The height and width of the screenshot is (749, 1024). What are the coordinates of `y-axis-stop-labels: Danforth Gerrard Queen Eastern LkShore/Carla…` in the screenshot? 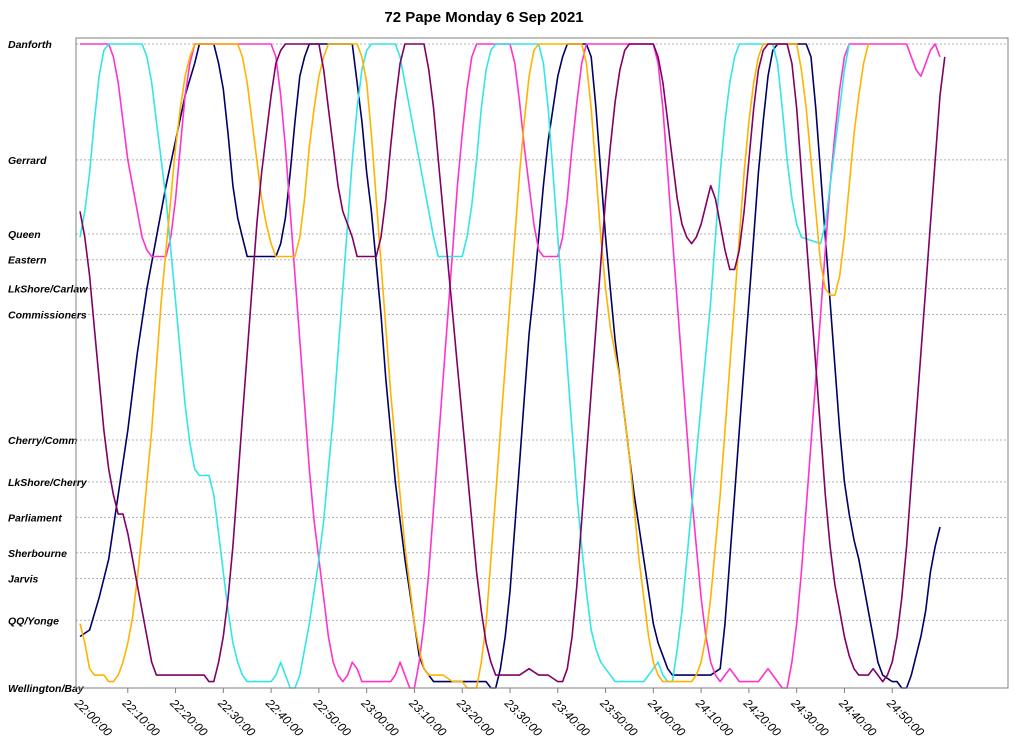 It's located at (48, 367).